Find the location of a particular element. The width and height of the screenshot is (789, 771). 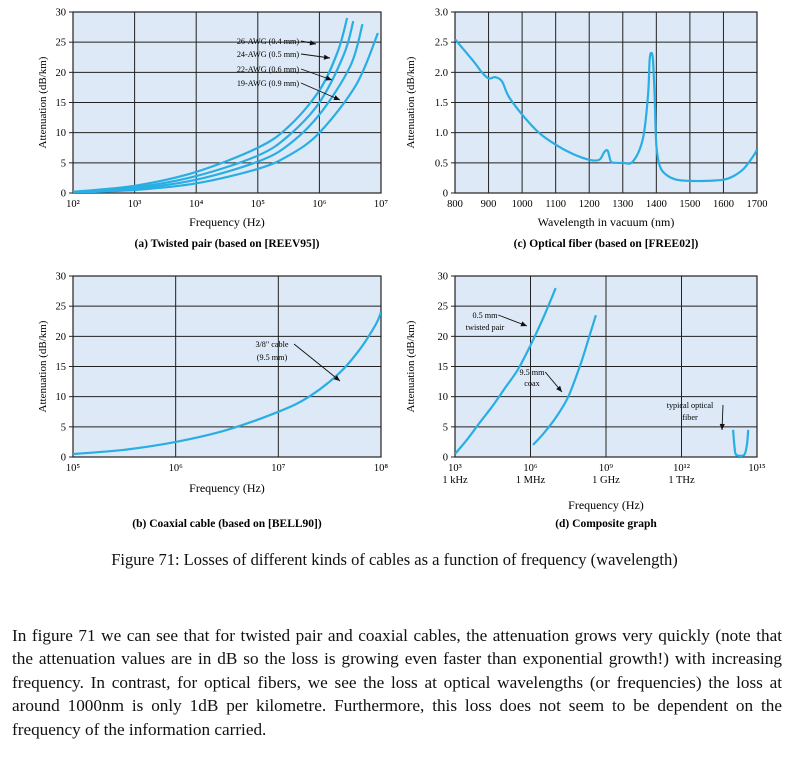

x-tick-label: 10⁵ is located at coordinates (73, 468).